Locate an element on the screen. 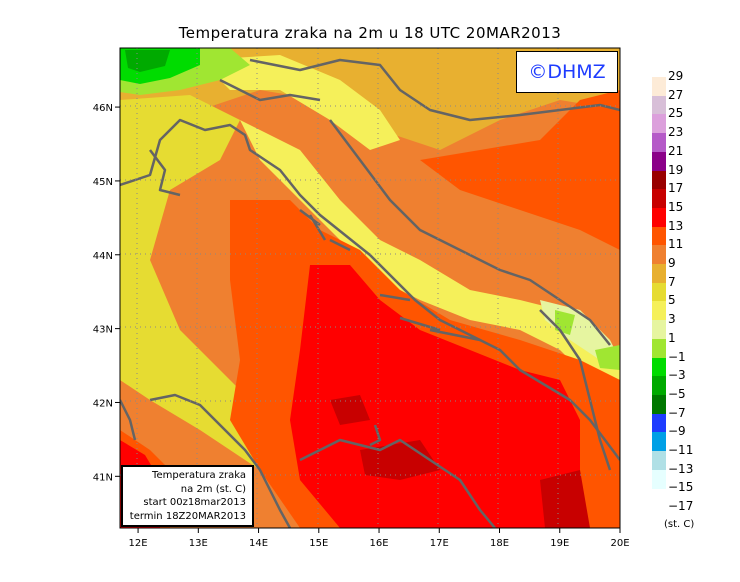 The width and height of the screenshot is (740, 582). colorbar-label: −9 is located at coordinates (677, 431).